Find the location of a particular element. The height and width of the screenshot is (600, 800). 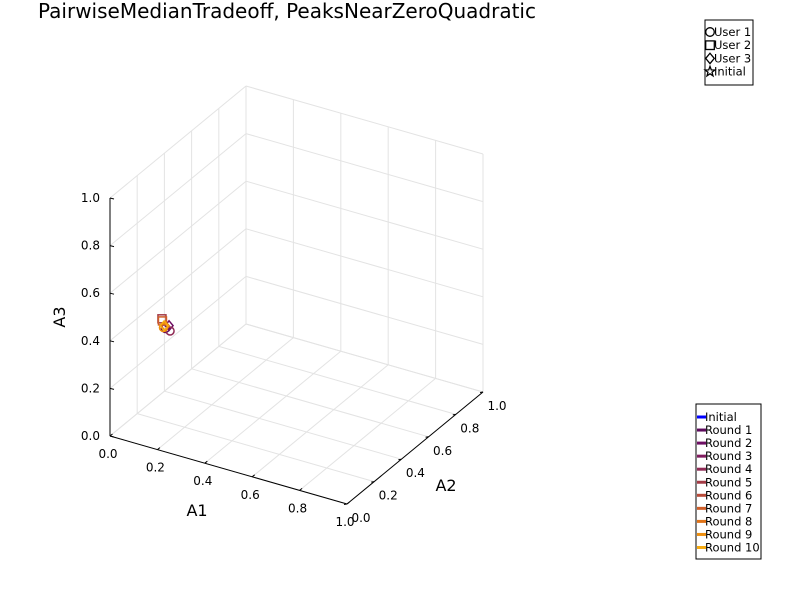

data-points is located at coordinates (166, 325).